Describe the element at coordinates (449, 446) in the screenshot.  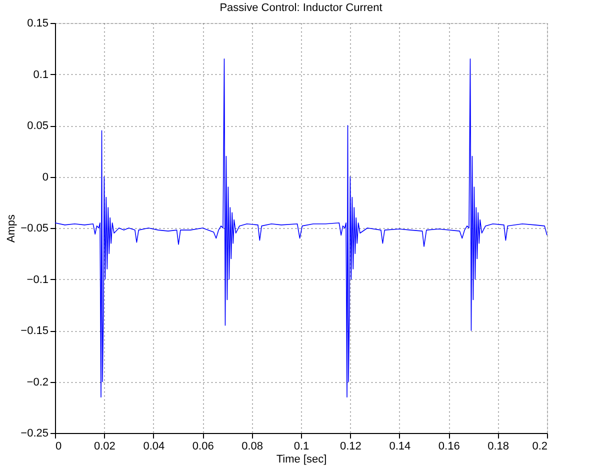
I see `x-tick-label: 0.16` at that location.